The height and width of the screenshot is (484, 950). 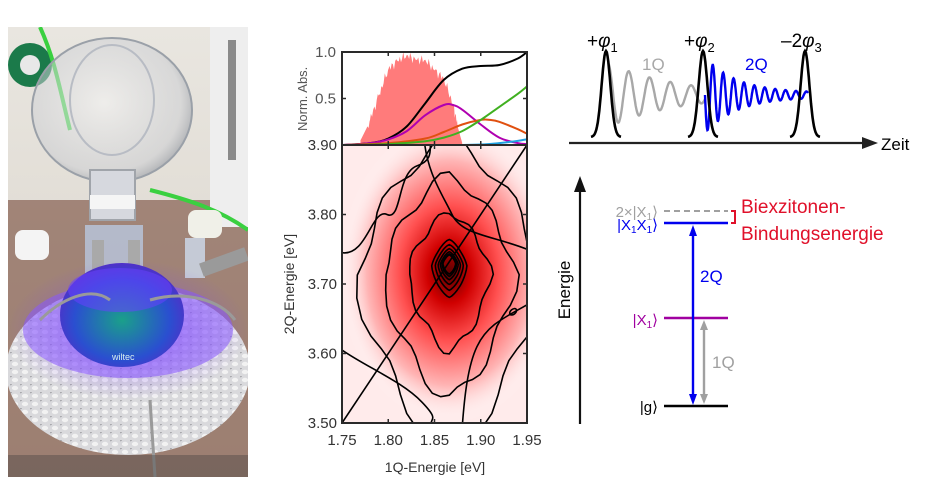 What do you see at coordinates (341, 440) in the screenshot?
I see `xtick-label: 1.75` at bounding box center [341, 440].